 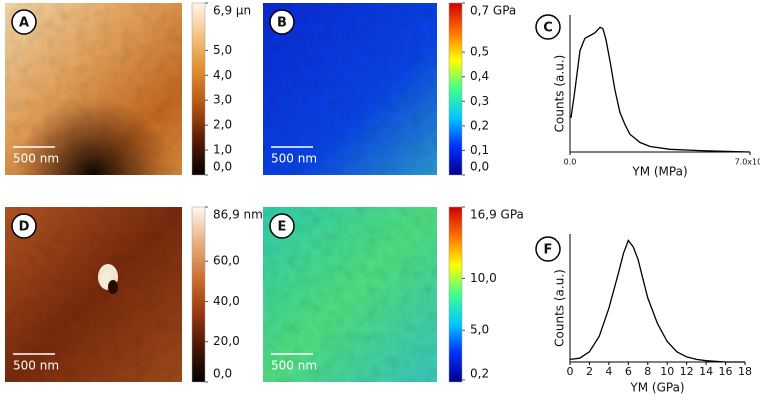 I want to click on colorbar-tick-label: 0,1, so click(x=479, y=150).